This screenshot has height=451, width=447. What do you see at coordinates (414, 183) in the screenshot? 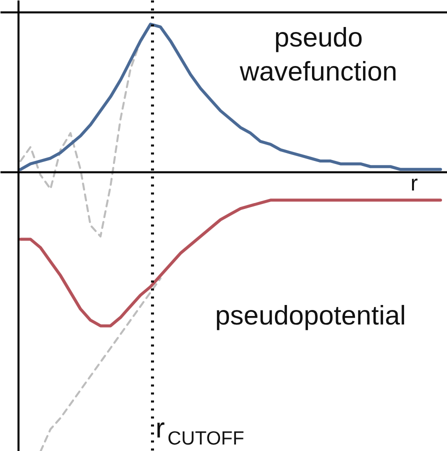
I see `x-axis-title: r` at bounding box center [414, 183].